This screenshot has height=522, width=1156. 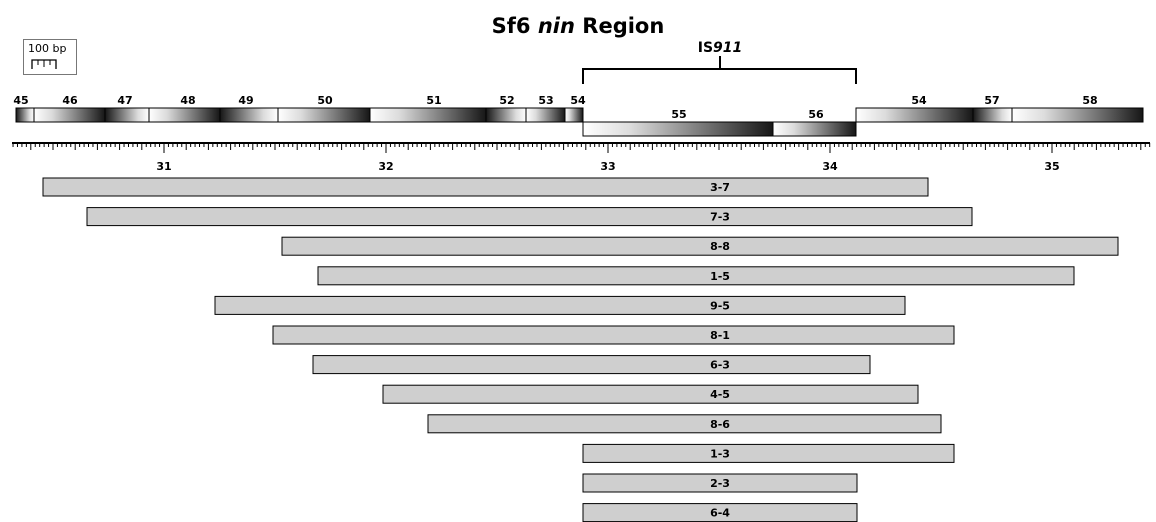 What do you see at coordinates (720, 453) in the screenshot?
I see `clone-label: 1-3` at bounding box center [720, 453].